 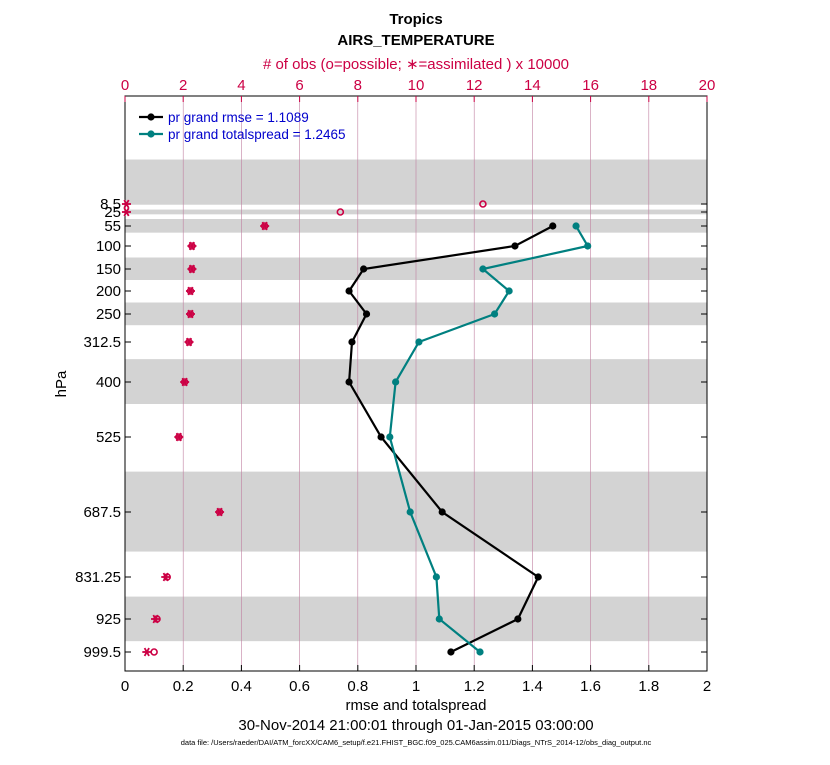 I want to click on top-tick-label: 16, so click(x=590, y=85).